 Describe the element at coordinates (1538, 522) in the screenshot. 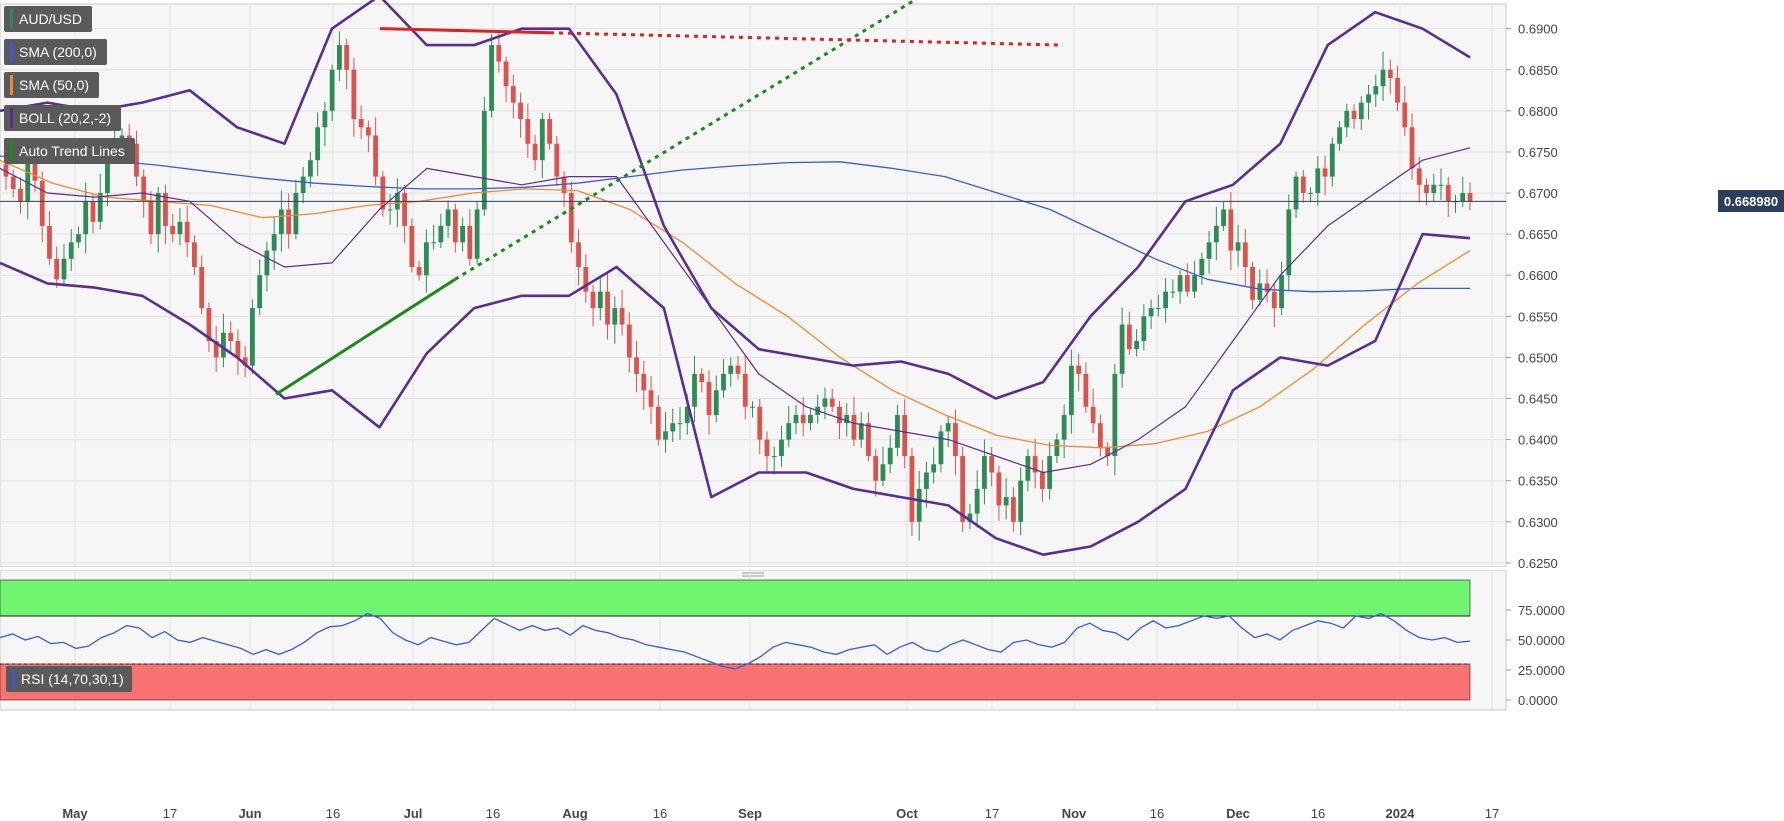

I see `y-tick-label: 0.6300` at that location.